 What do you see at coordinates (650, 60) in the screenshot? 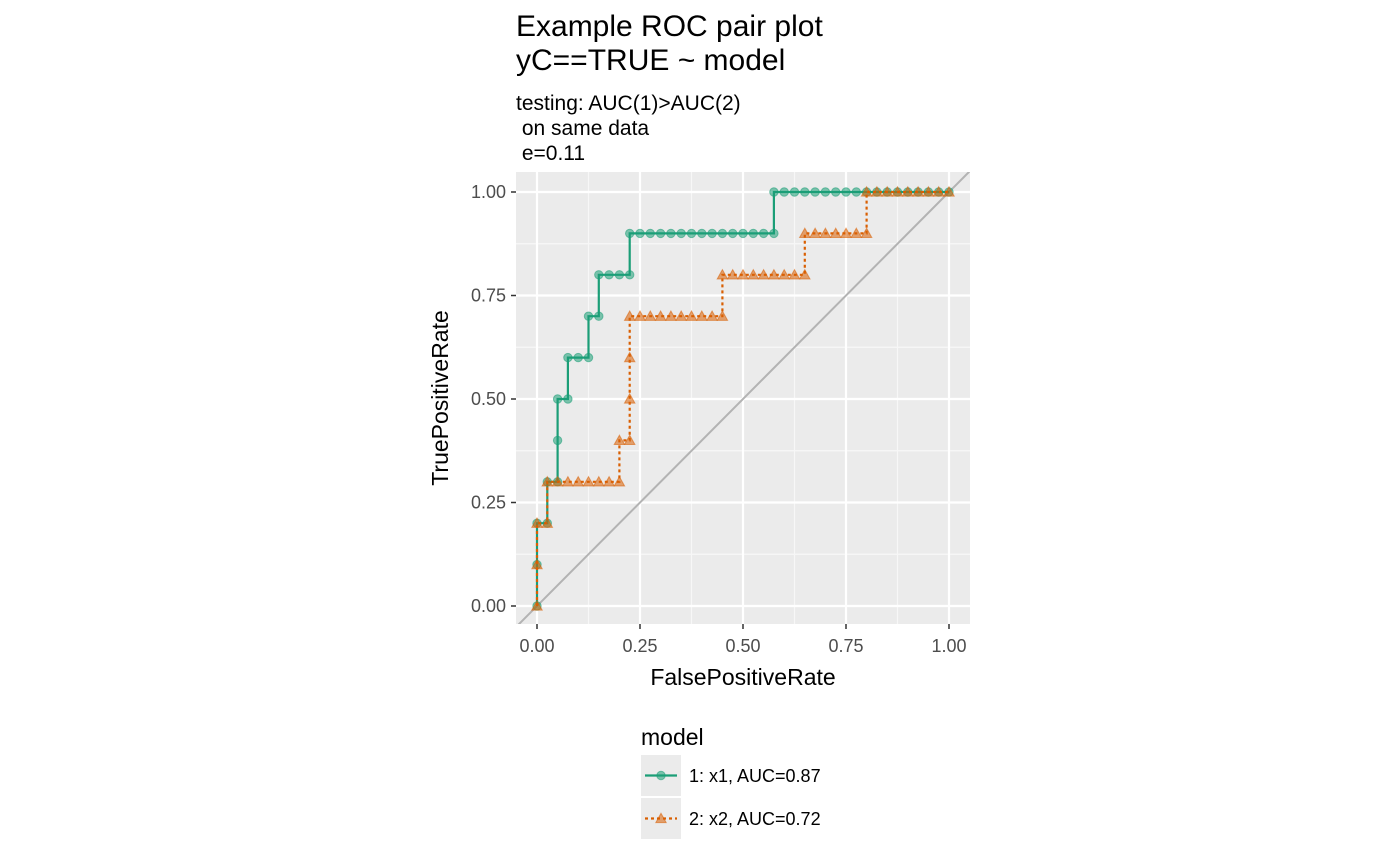
I see `chart-title-line-2: yC==TRUE ~ model` at bounding box center [650, 60].